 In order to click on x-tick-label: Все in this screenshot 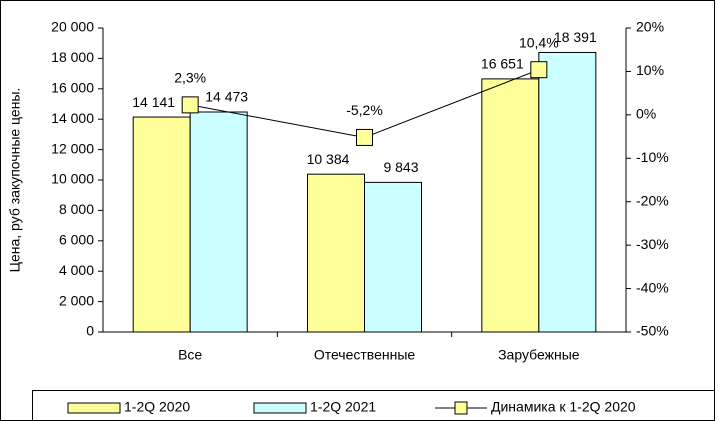, I will do `click(190, 355)`.